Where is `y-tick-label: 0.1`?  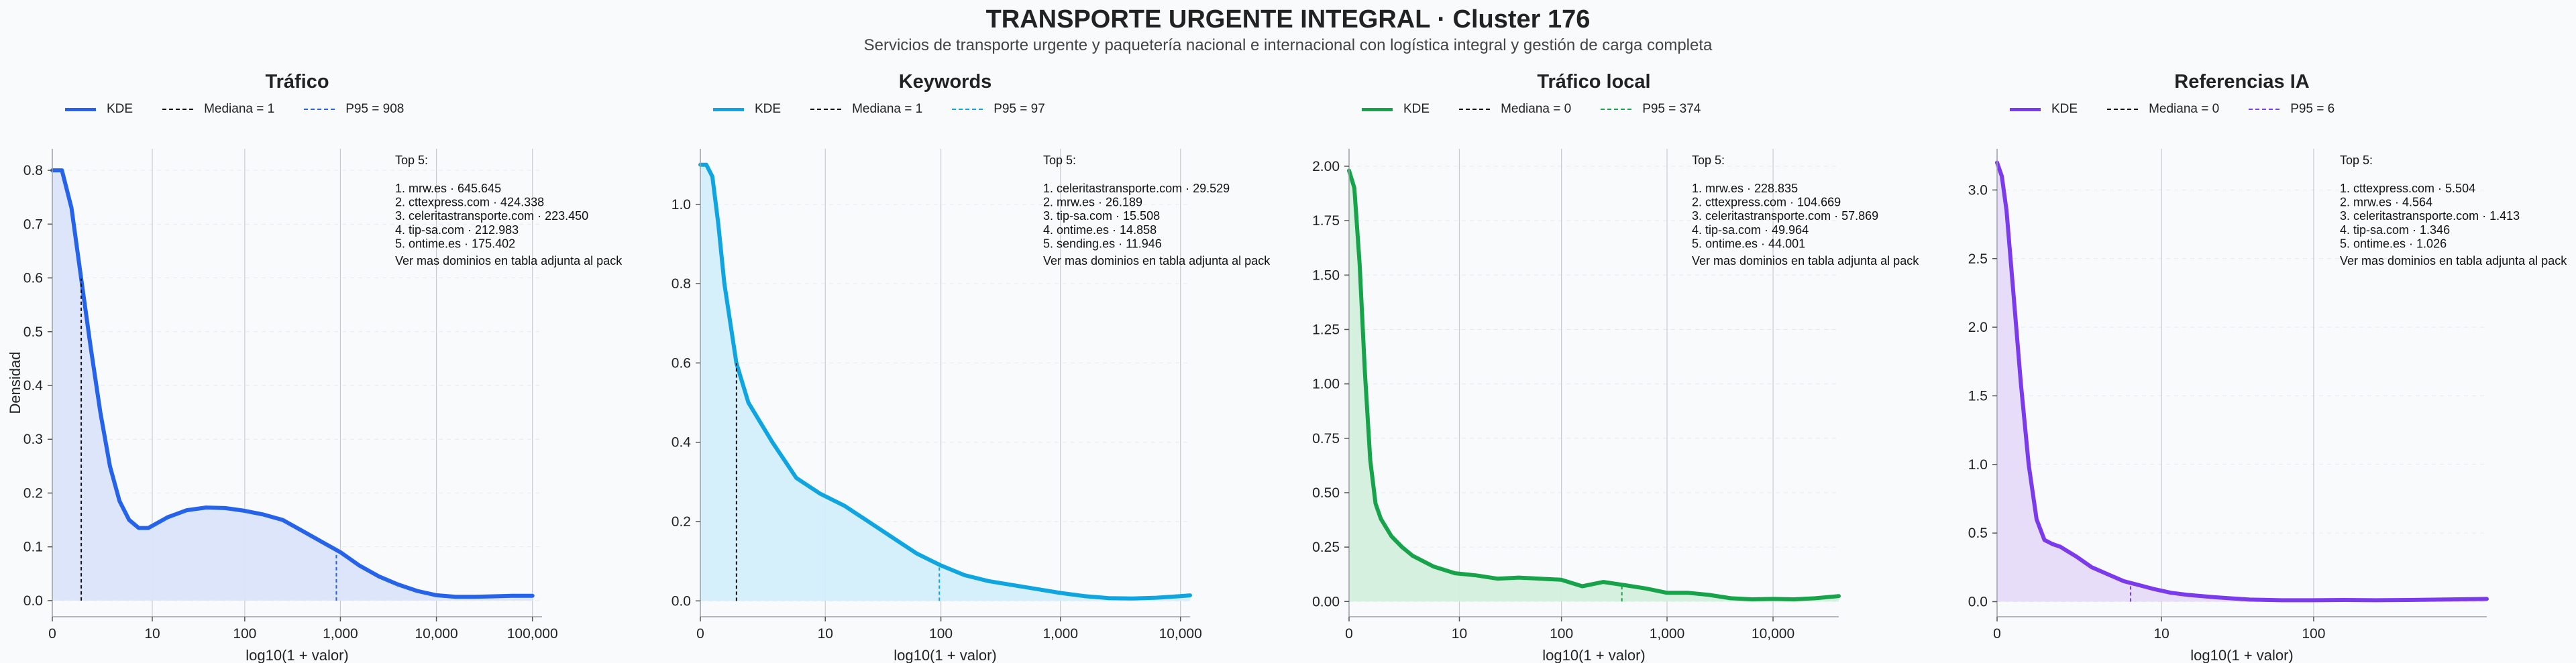 y-tick-label: 0.1 is located at coordinates (33, 547).